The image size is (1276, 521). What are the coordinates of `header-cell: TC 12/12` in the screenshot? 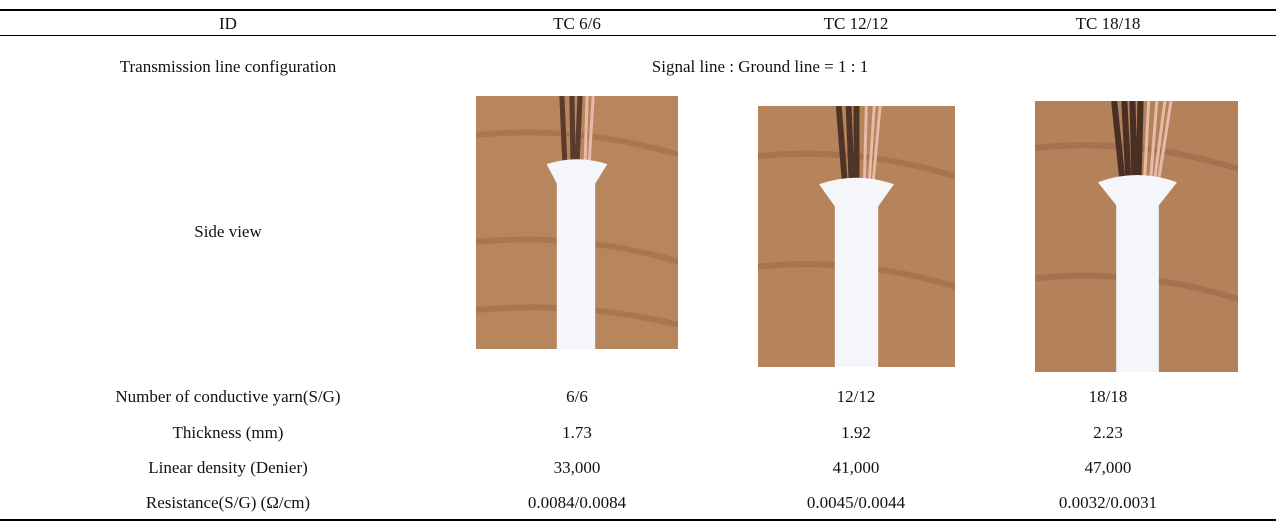 It's located at (856, 23).